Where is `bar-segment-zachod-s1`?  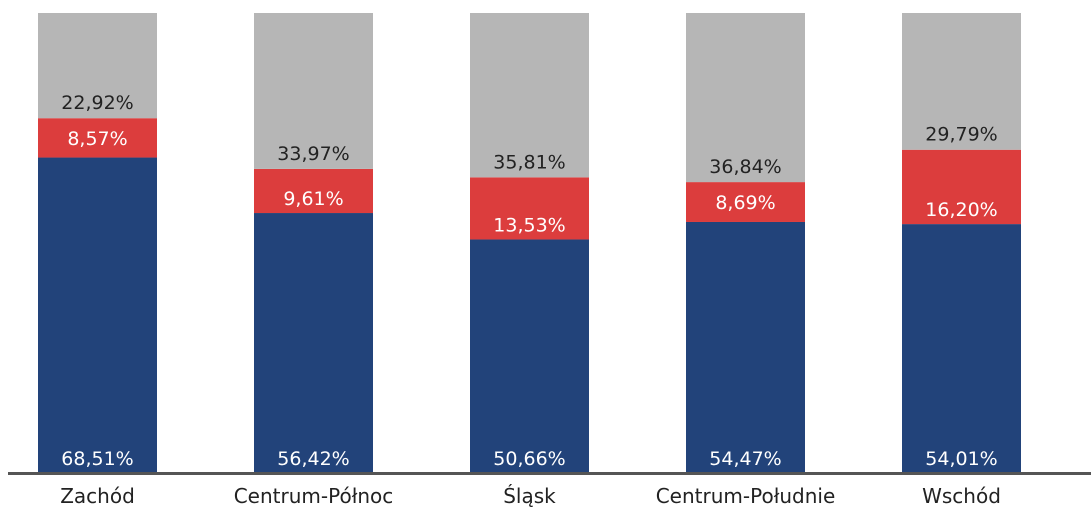 bar-segment-zachod-s1 is located at coordinates (97, 314).